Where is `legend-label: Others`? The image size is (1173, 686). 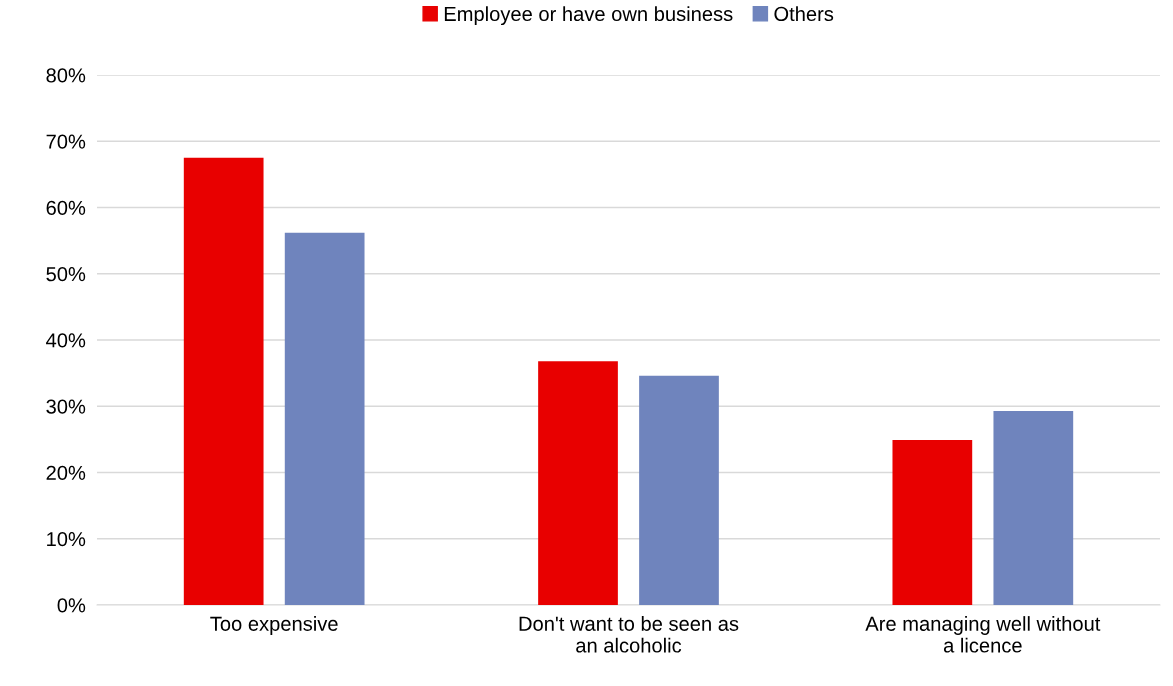 legend-label: Others is located at coordinates (804, 14).